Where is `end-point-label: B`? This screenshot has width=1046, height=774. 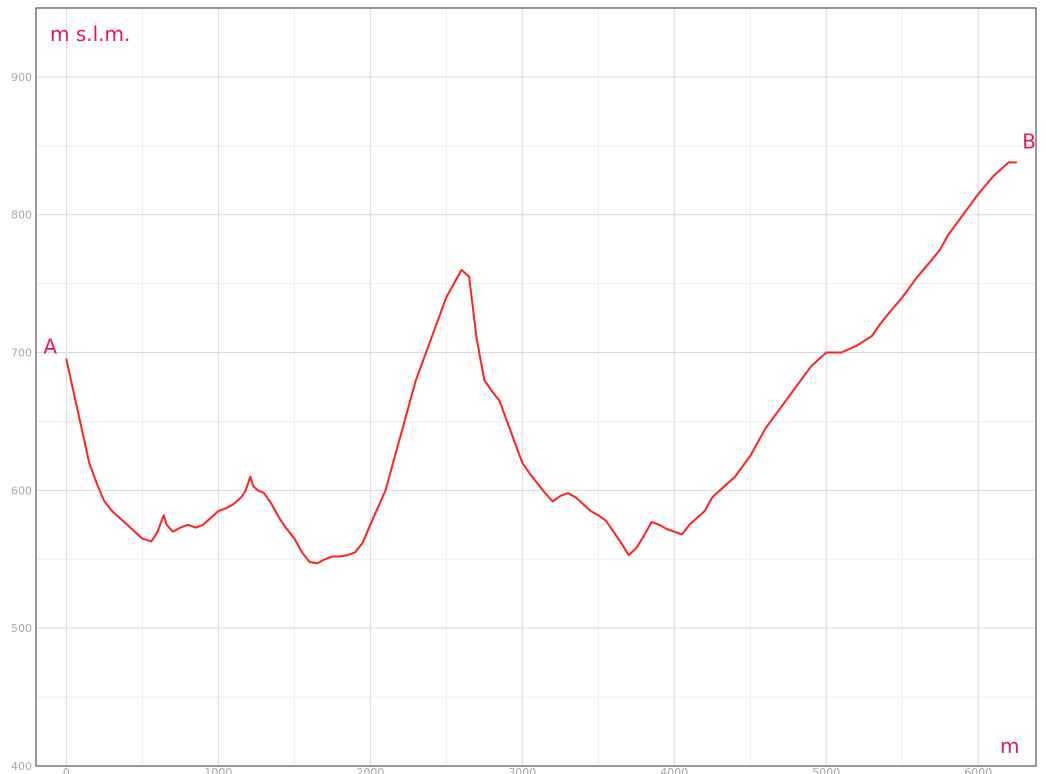 end-point-label: B is located at coordinates (1029, 141).